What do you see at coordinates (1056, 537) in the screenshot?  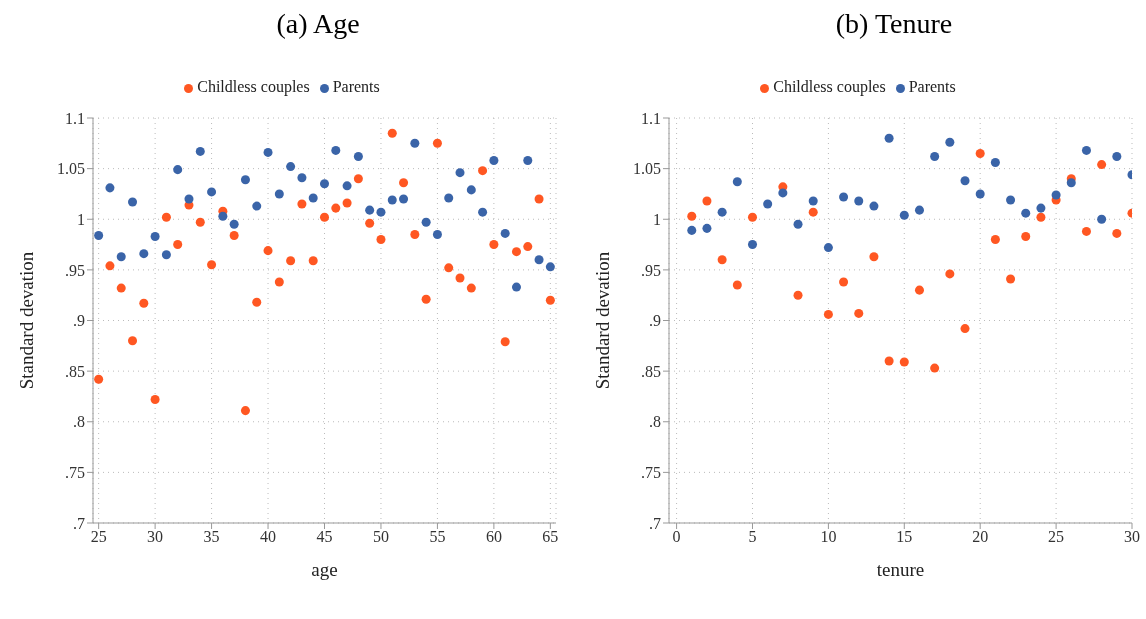 I see `x-tick-label: 25` at bounding box center [1056, 537].